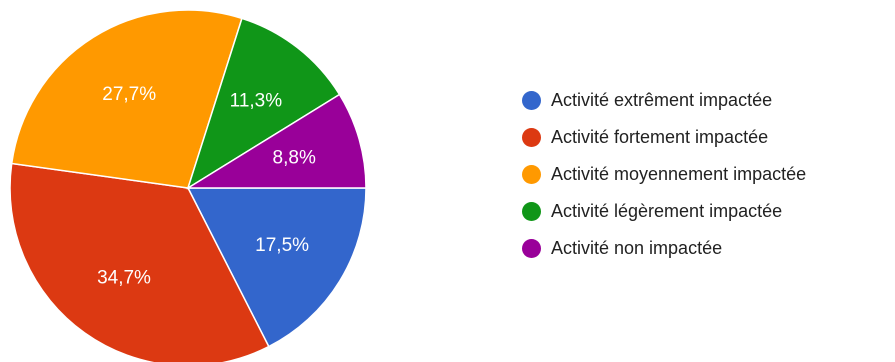  What do you see at coordinates (660, 137) in the screenshot?
I see `legend-label: Activité fortement impactée` at bounding box center [660, 137].